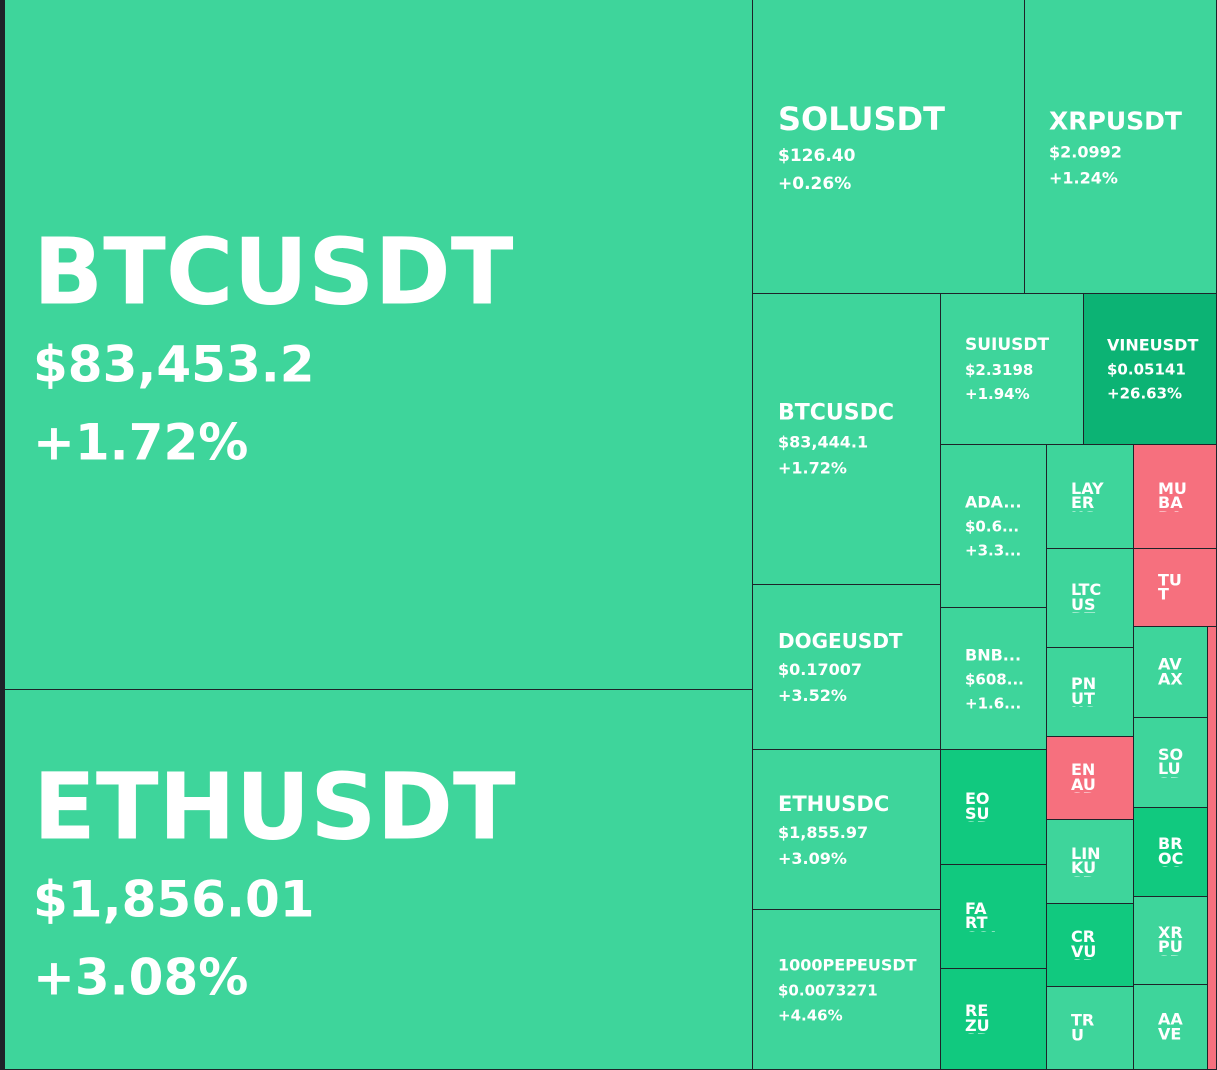 The width and height of the screenshot is (1217, 1070). Describe the element at coordinates (1172, 496) in the screenshot. I see `tile-symbol: MUBARAKUSDT` at that location.